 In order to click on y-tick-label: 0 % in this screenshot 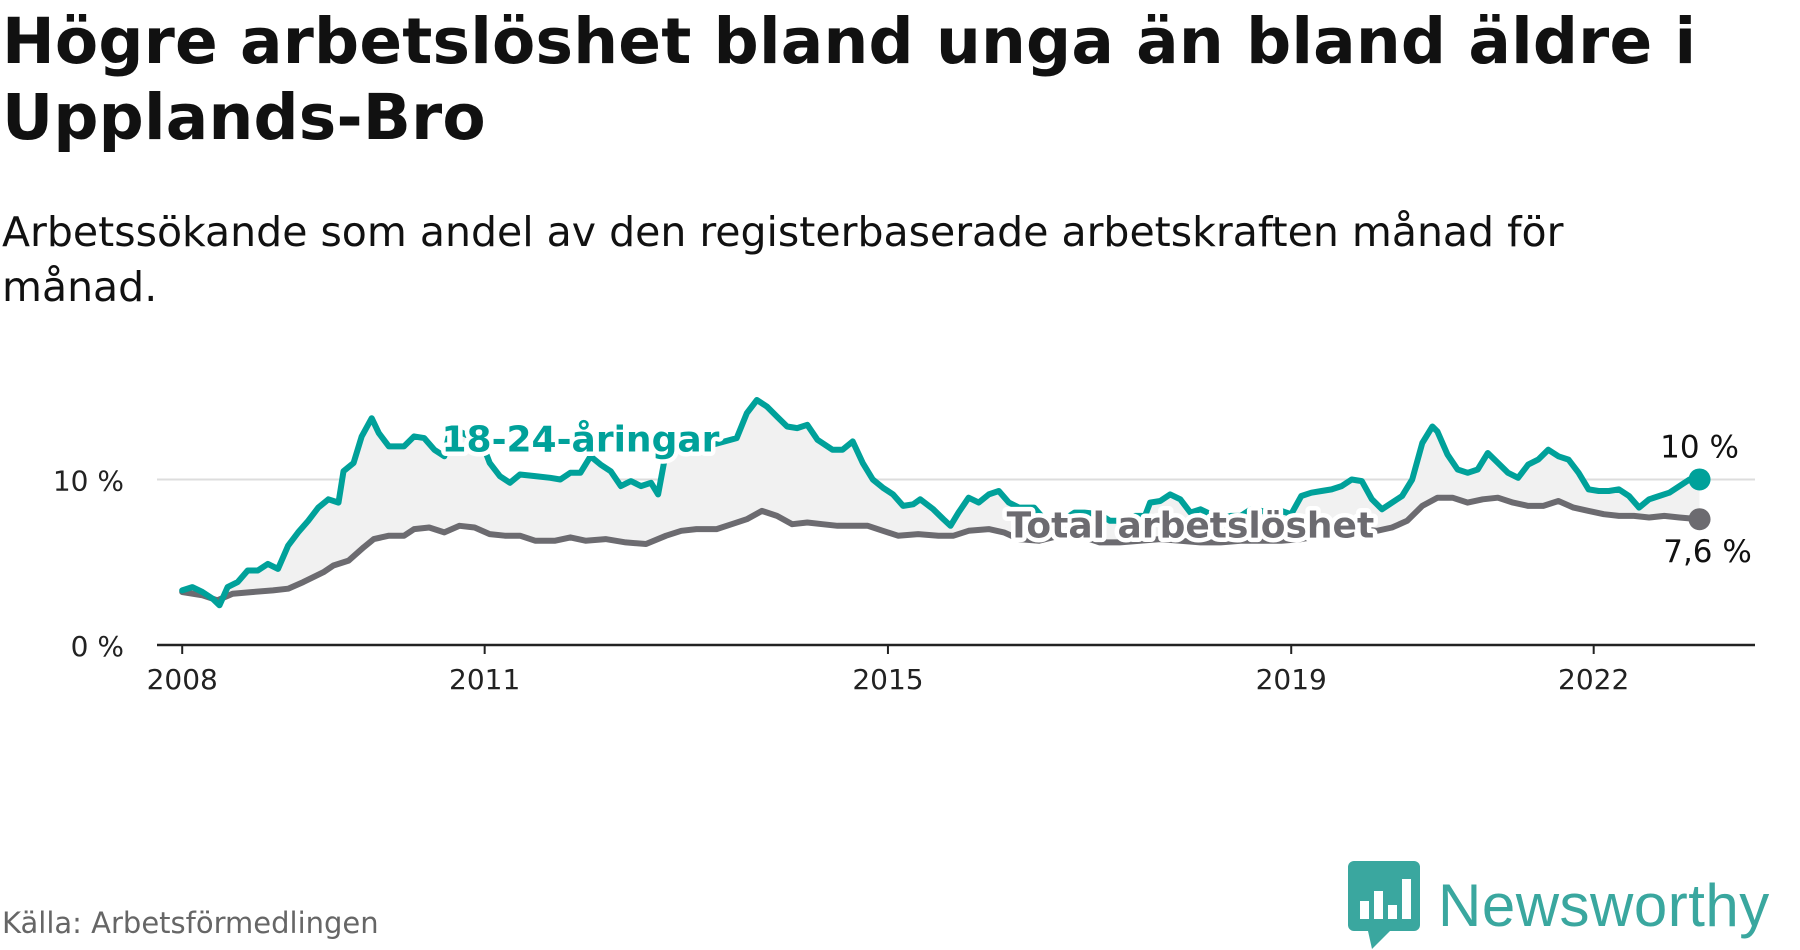, I will do `click(97, 646)`.